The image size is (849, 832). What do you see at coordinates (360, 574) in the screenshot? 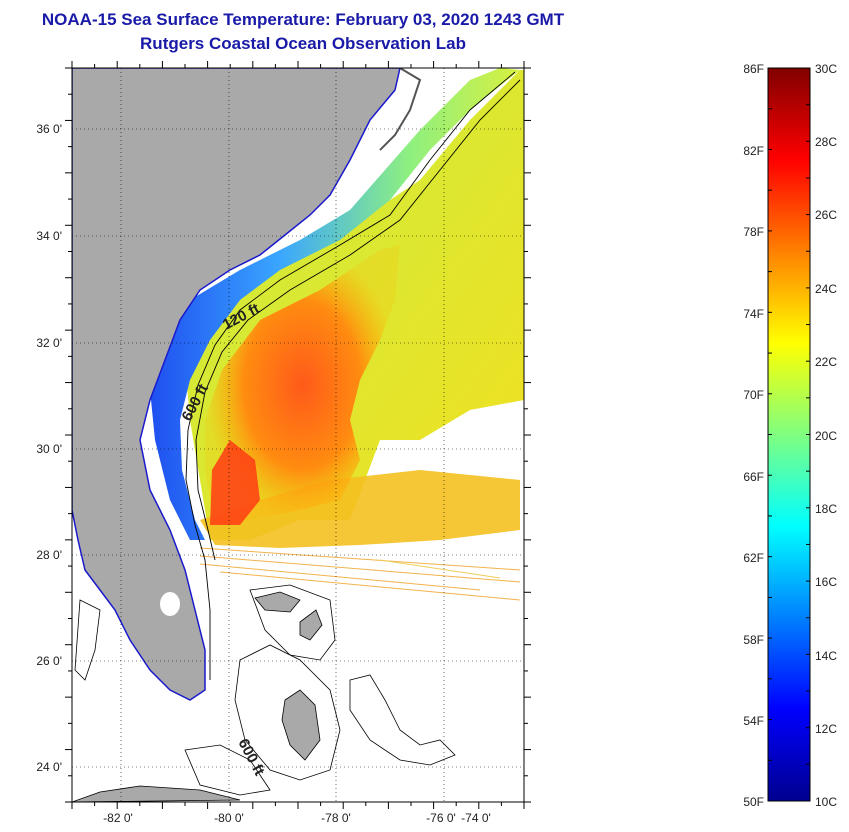
I see `swath-noise` at bounding box center [360, 574].